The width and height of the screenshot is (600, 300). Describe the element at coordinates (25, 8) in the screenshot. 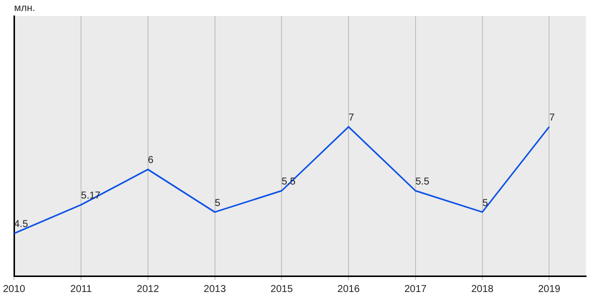

I see `y-axis-title: млн.` at that location.